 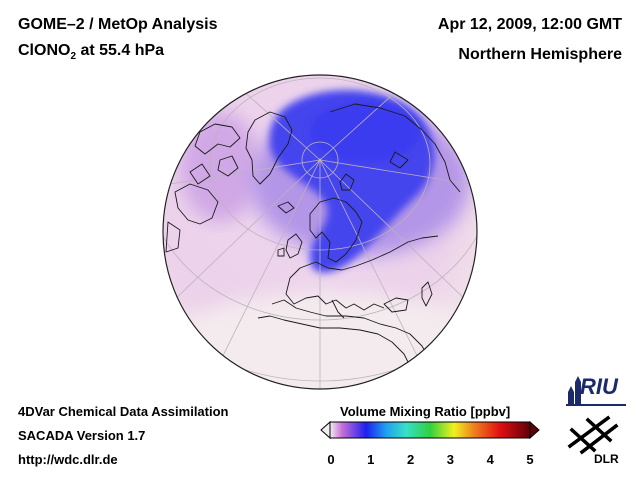 What do you see at coordinates (337, 352) in the screenshot?
I see `africa-coast` at bounding box center [337, 352].